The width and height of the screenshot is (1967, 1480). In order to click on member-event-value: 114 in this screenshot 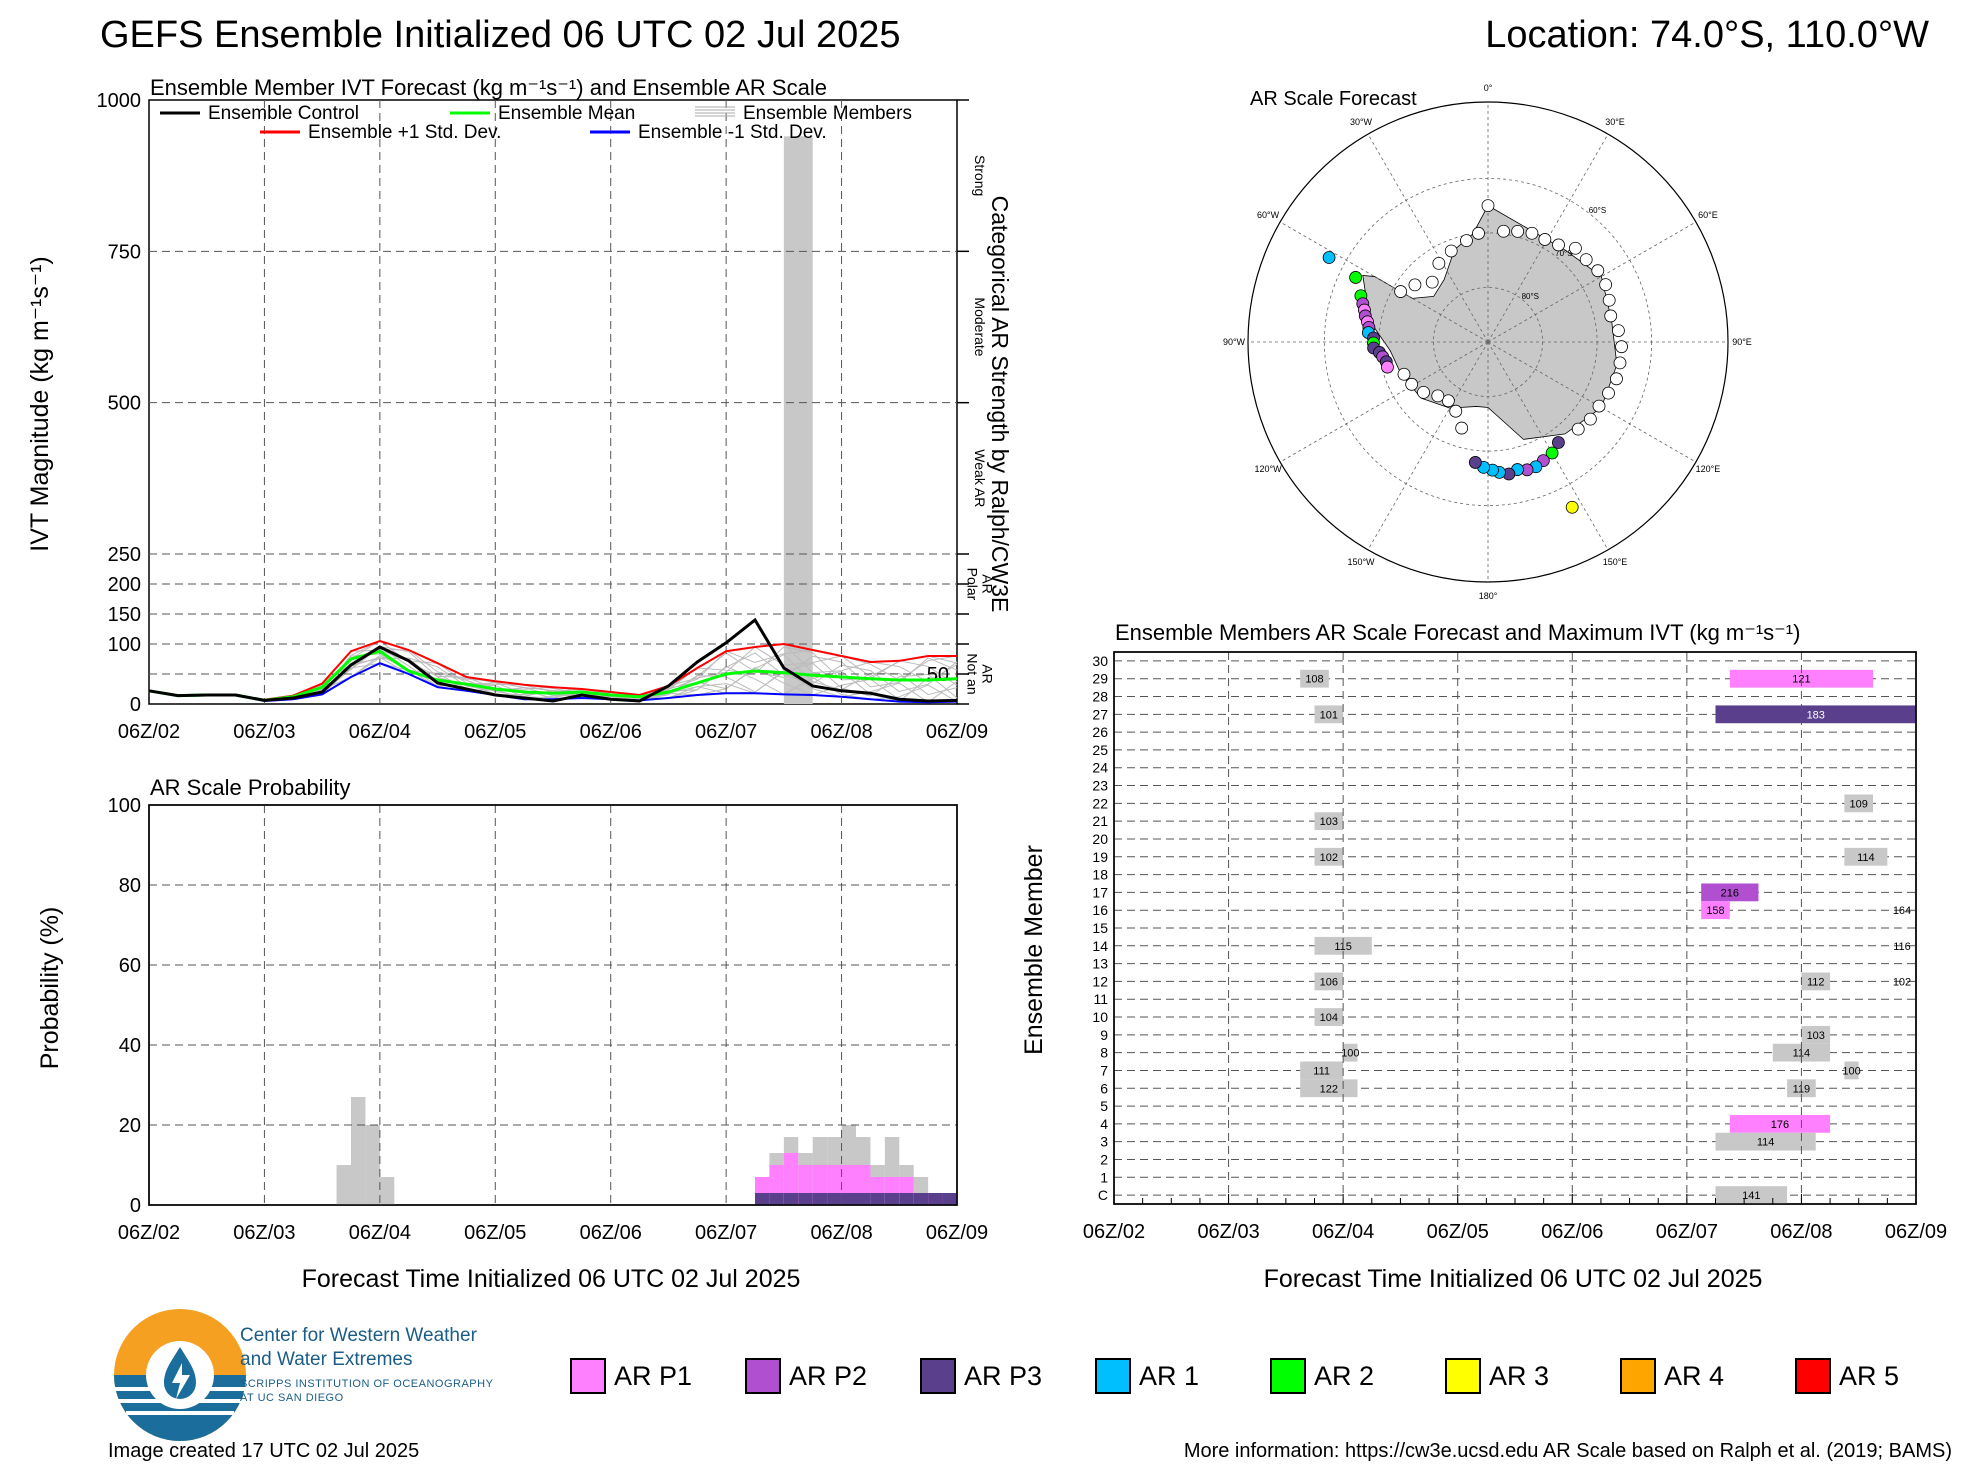, I will do `click(1766, 1143)`.